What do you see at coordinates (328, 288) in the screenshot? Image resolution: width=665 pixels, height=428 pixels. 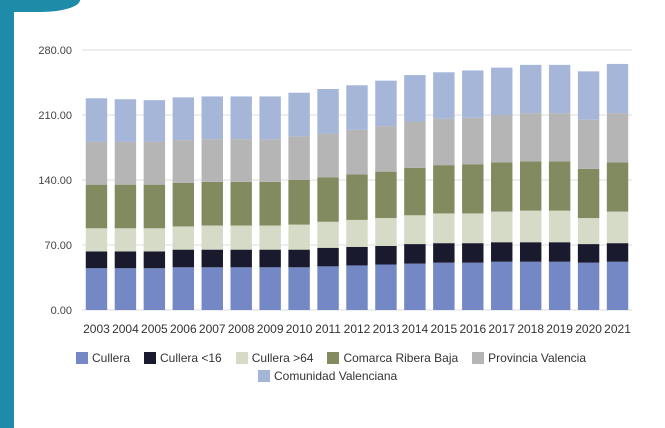 I see `bar-segment-cullera-2011` at bounding box center [328, 288].